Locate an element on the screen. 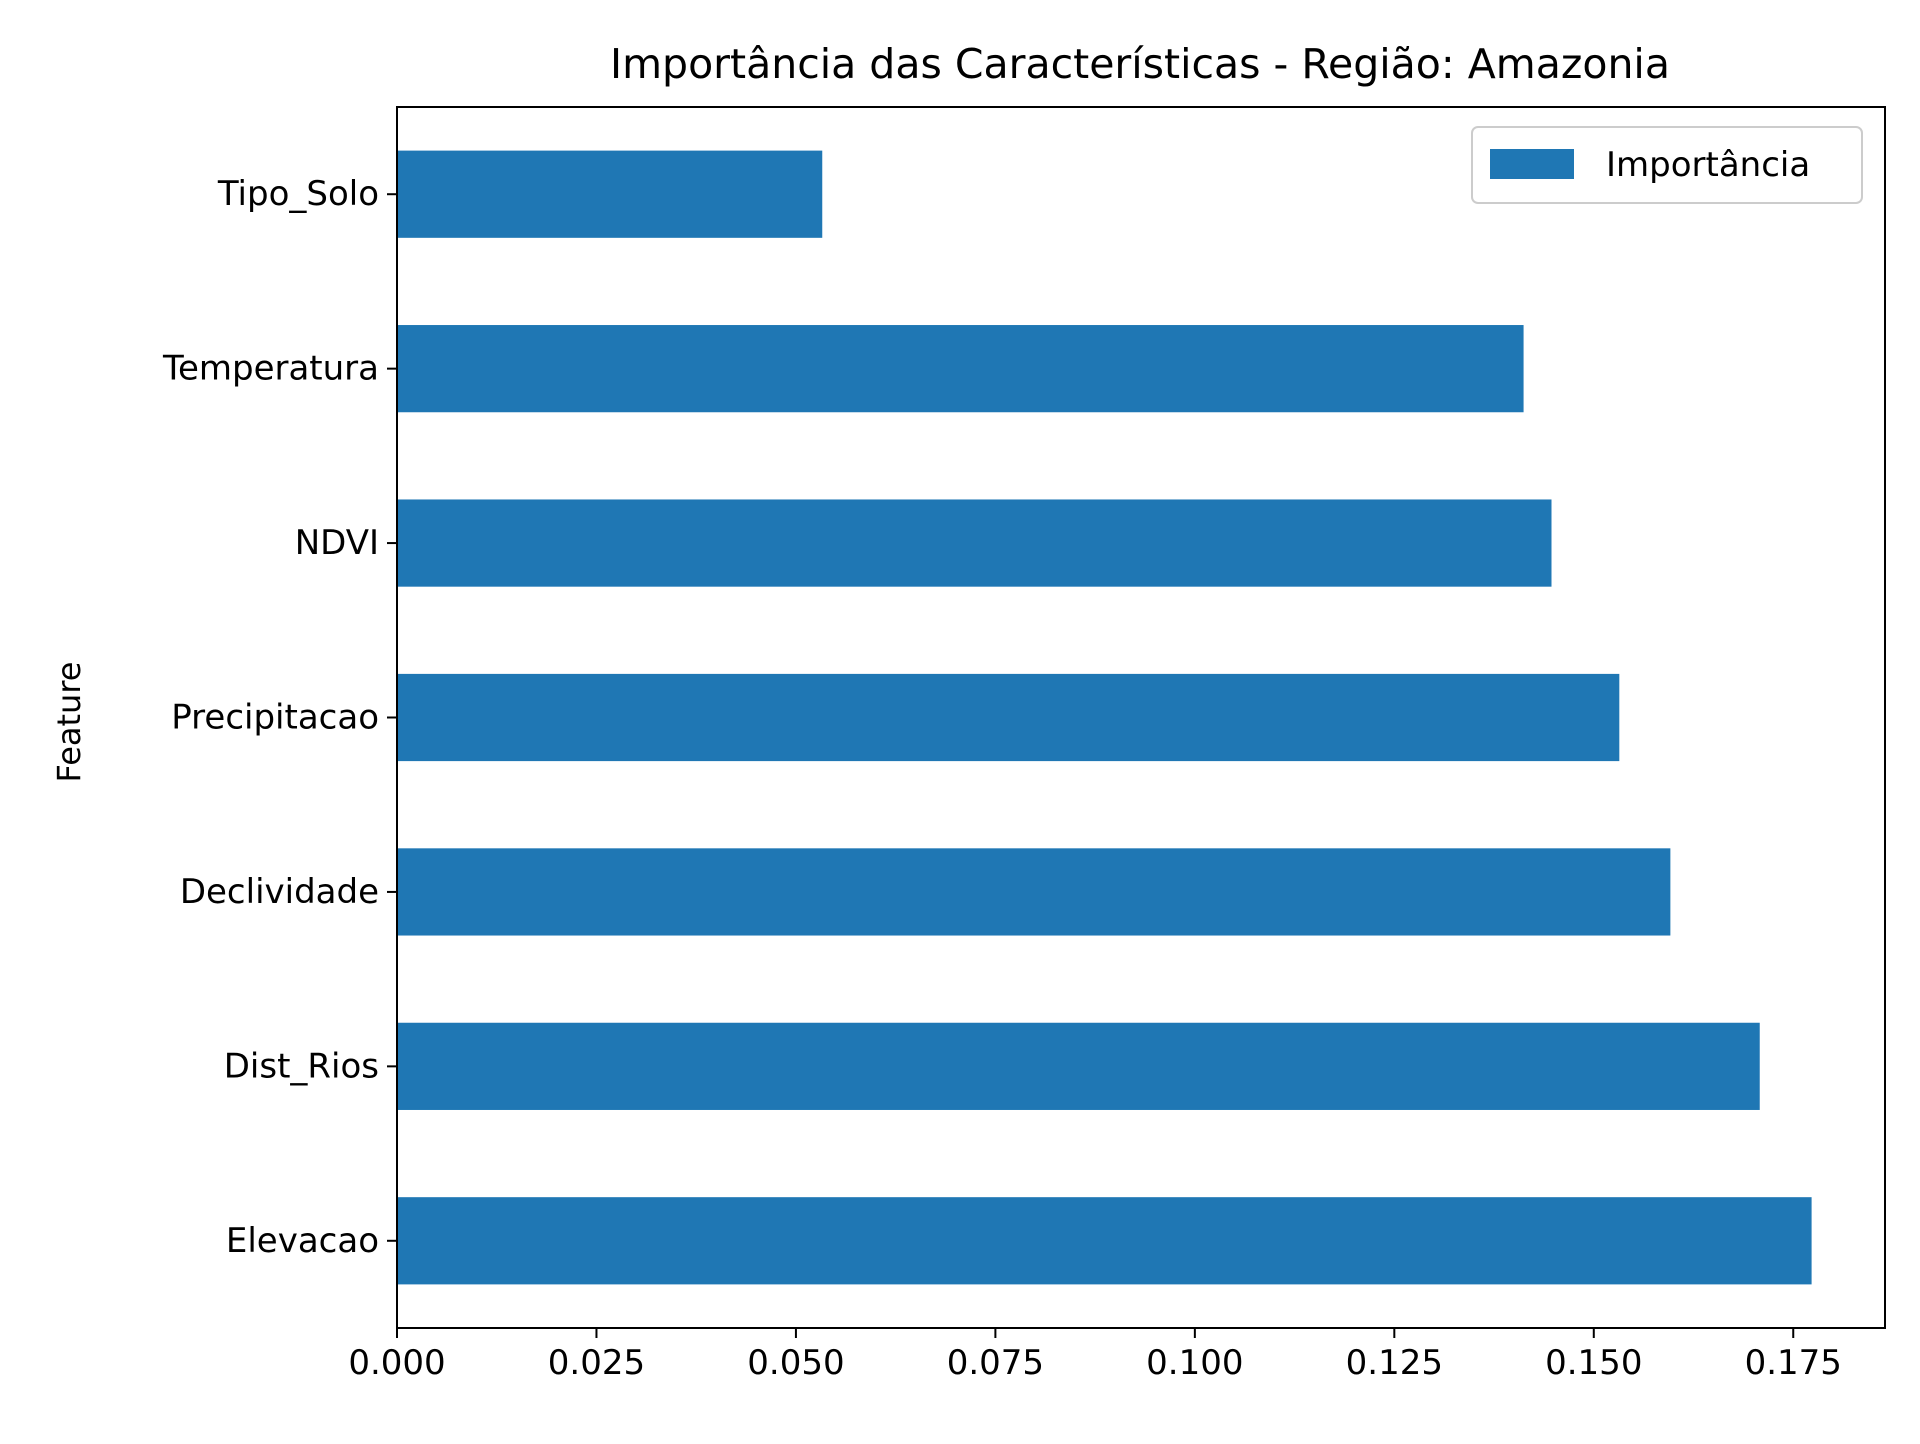  legend-swatch is located at coordinates (1532, 164).